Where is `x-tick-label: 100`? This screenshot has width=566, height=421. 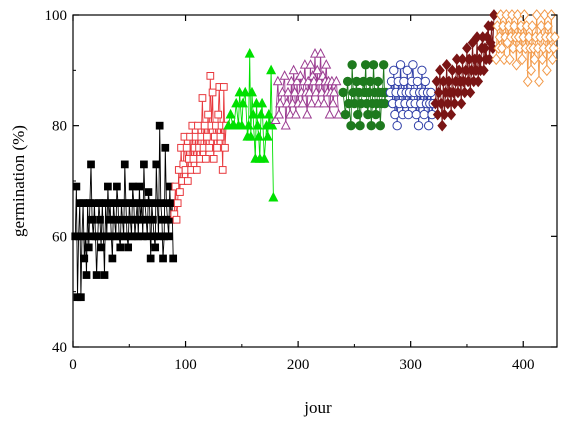 x-tick-label: 100 is located at coordinates (185, 365).